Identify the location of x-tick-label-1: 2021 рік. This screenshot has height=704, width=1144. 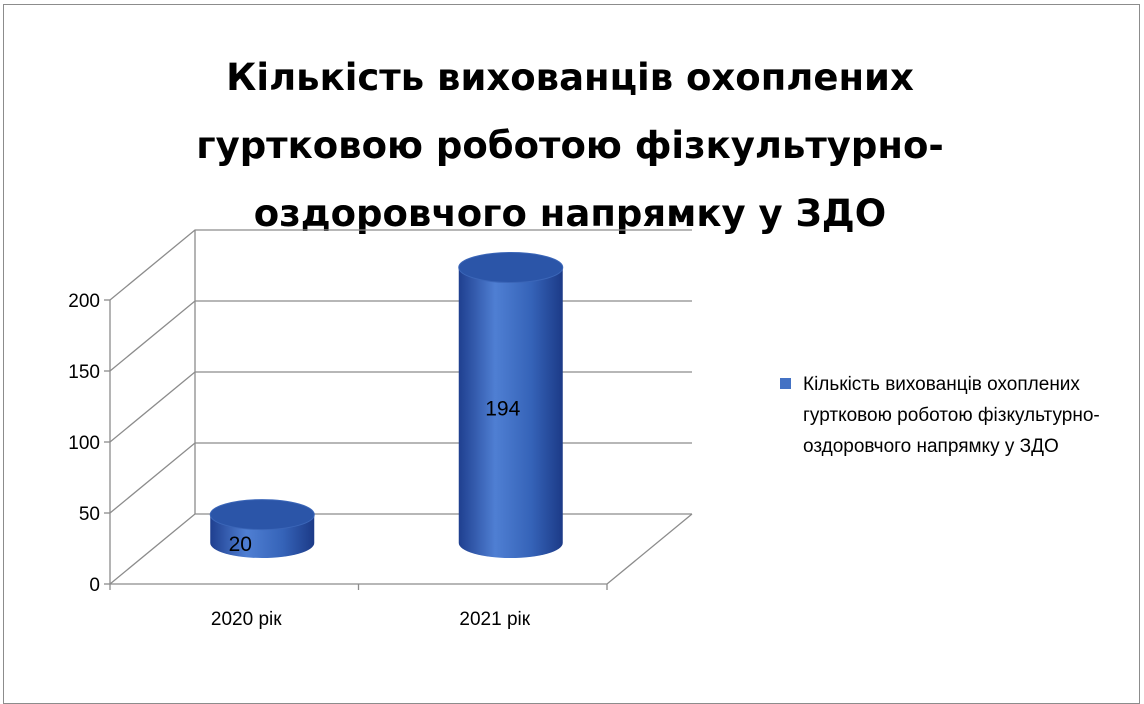
(494, 619).